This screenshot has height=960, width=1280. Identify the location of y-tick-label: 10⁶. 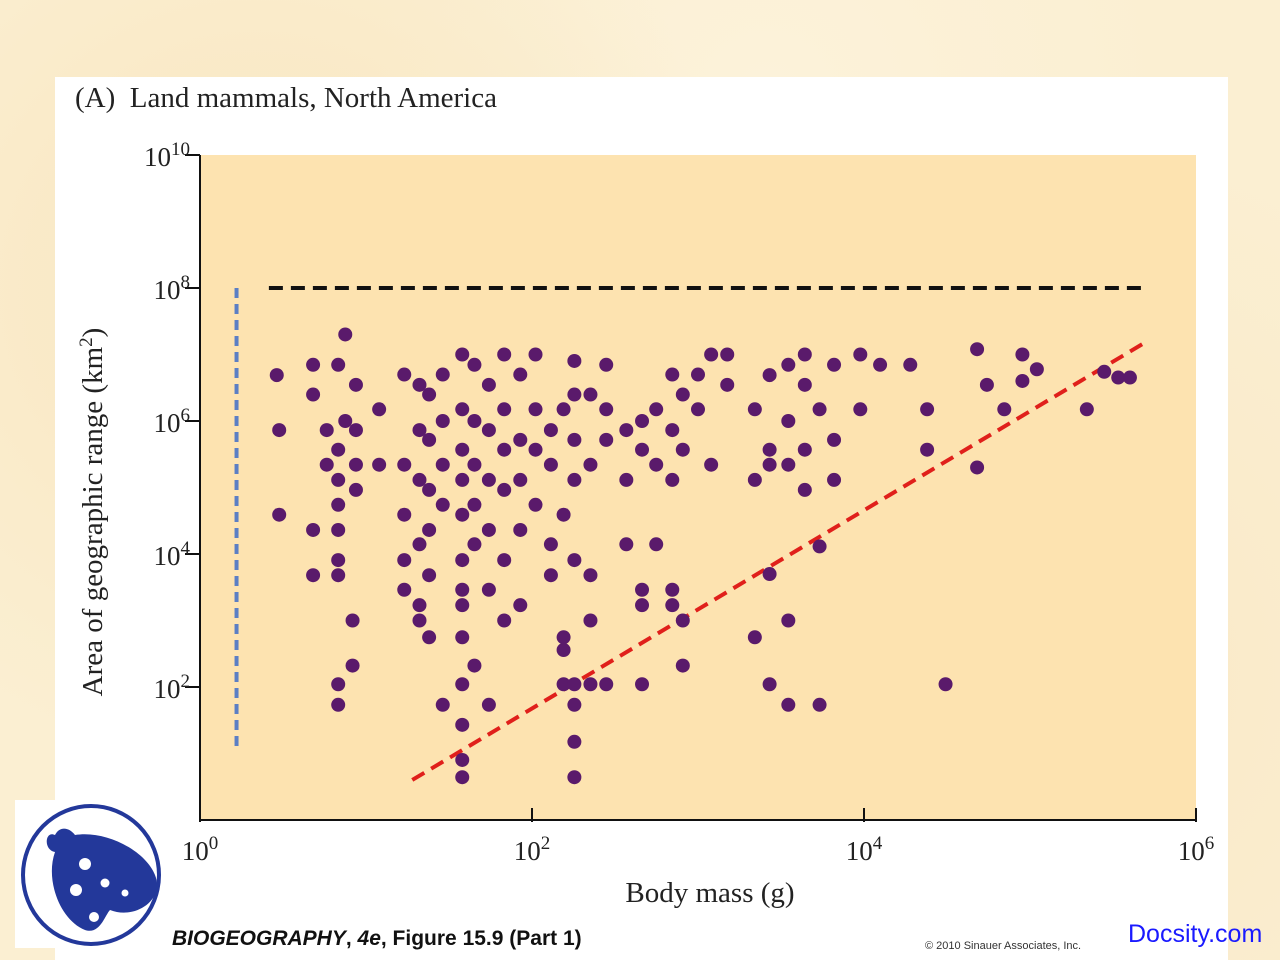
(172, 421).